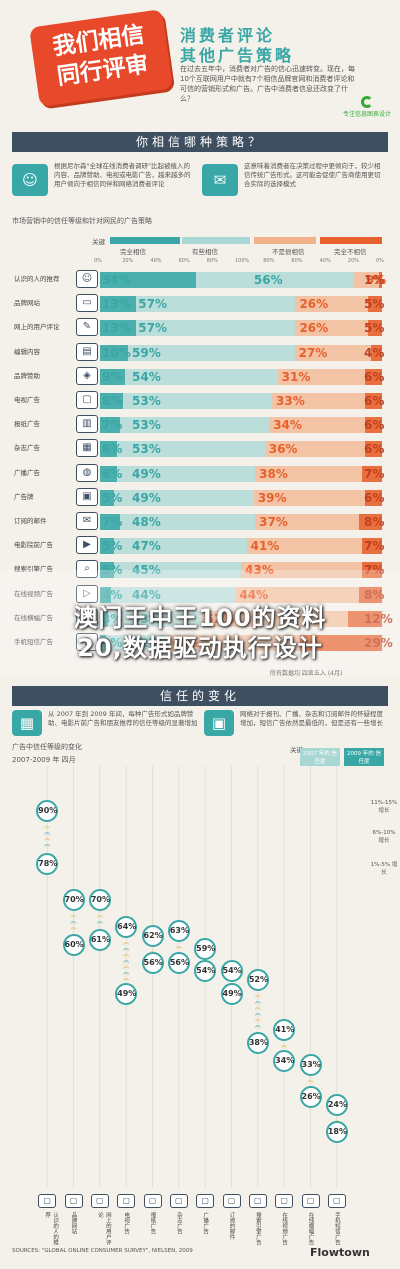 The width and height of the screenshot is (400, 1269). Describe the element at coordinates (87, 496) in the screenshot. I see `row-category-icon: ▣` at that location.